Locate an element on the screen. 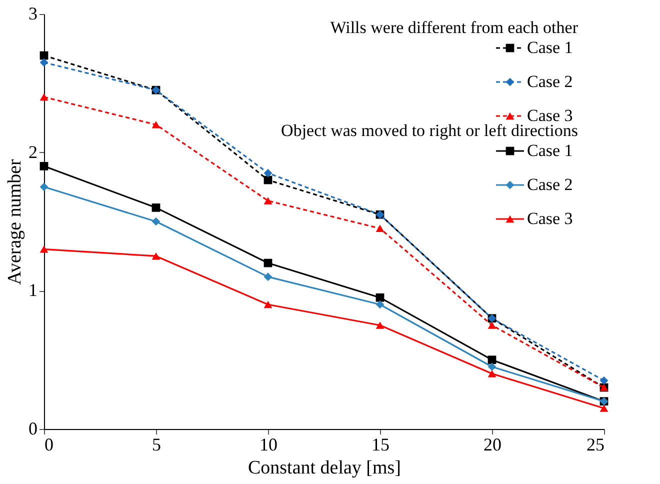 This screenshot has height=484, width=660. annotation: Wills were different from each other is located at coordinates (454, 27).